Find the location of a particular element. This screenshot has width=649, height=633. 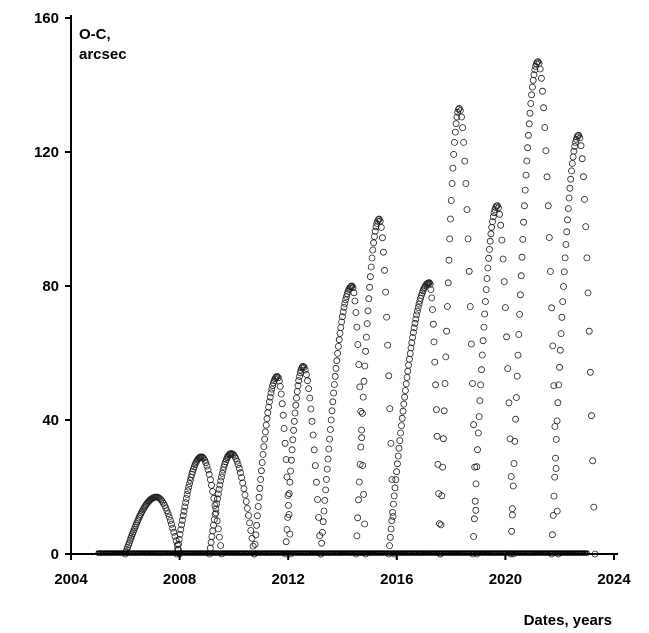

x-ticks: 2004 2008 2012 2016 2020 2024 is located at coordinates (342, 571).